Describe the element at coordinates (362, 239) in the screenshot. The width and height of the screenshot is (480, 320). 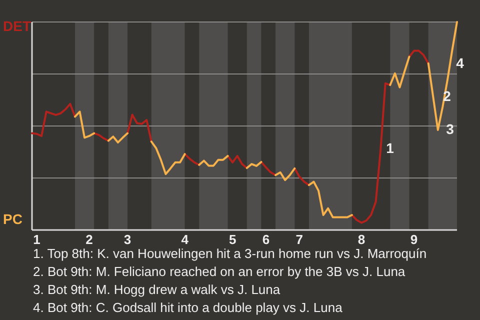
I see `x-tick-label: 8` at that location.